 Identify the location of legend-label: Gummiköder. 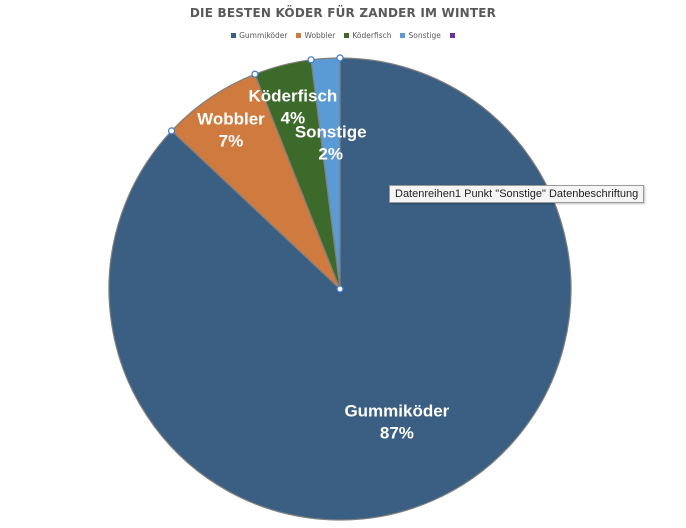
(263, 35).